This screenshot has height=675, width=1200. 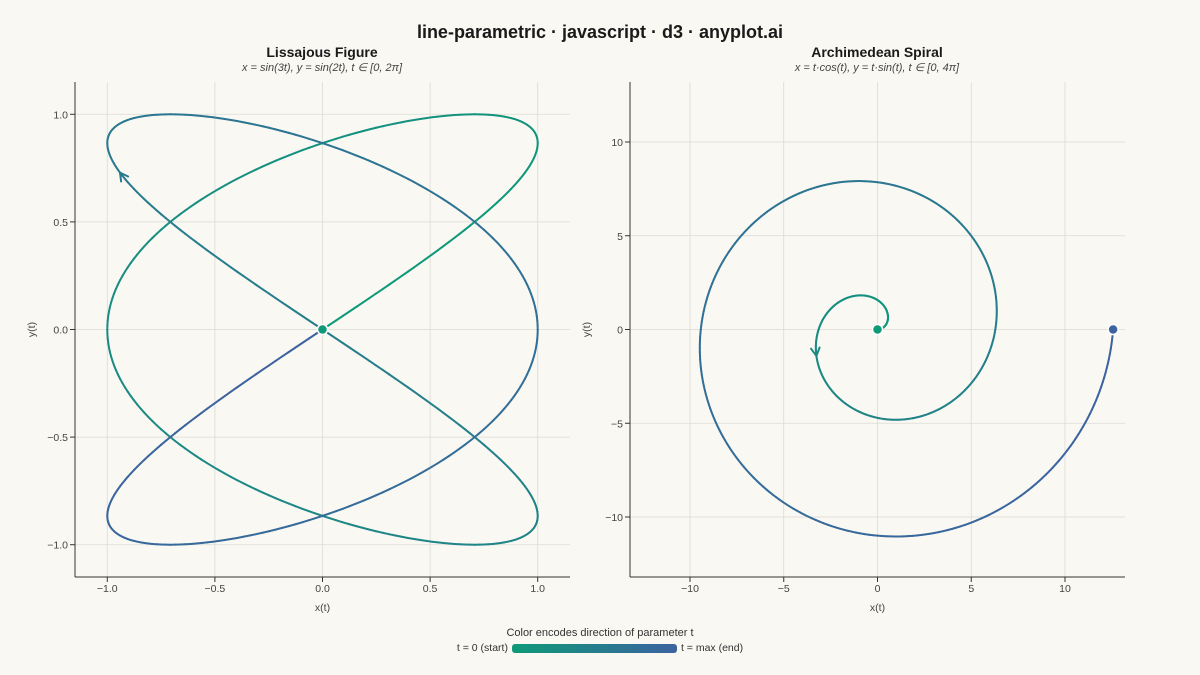 What do you see at coordinates (877, 52) in the screenshot?
I see `panel-title: Archimedean Spiral` at bounding box center [877, 52].